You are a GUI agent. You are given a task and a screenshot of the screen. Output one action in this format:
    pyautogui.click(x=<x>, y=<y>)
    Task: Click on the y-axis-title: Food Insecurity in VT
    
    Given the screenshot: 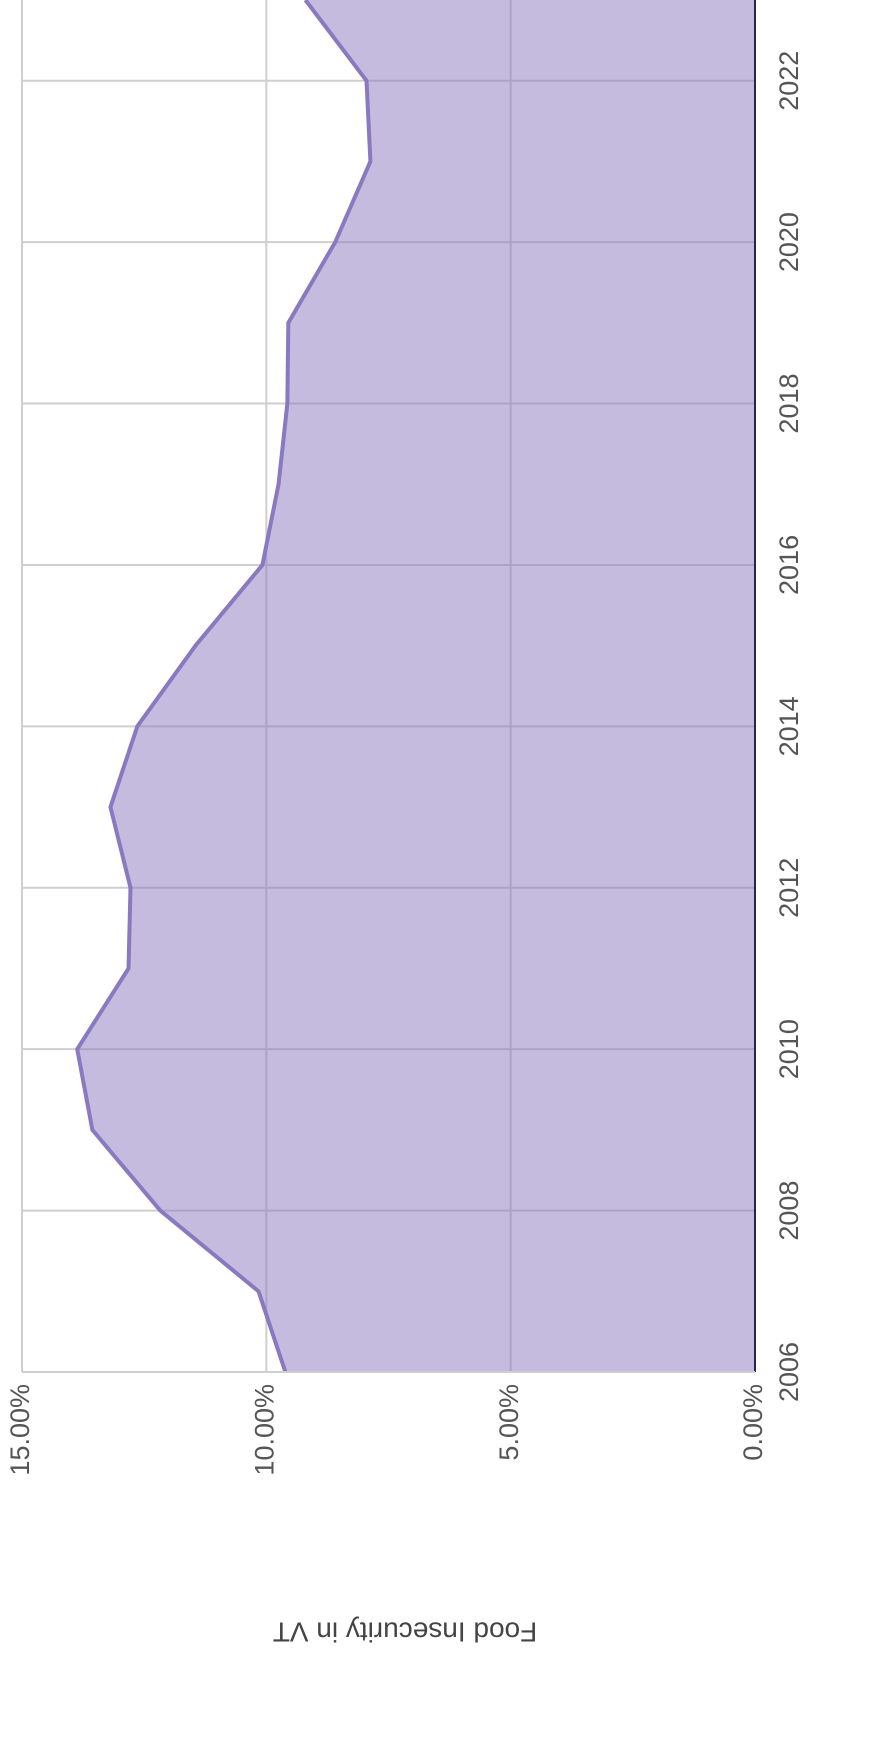 What is the action you would take?
    pyautogui.click(x=405, y=1632)
    